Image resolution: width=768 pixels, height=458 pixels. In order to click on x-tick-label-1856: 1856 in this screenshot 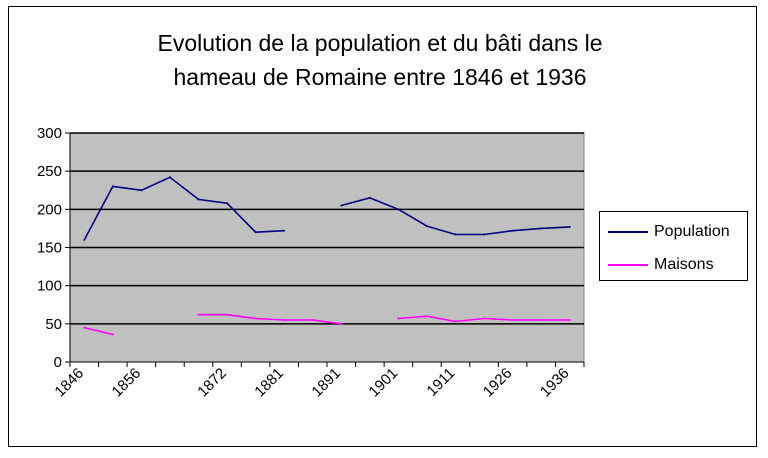, I will do `click(127, 383)`.